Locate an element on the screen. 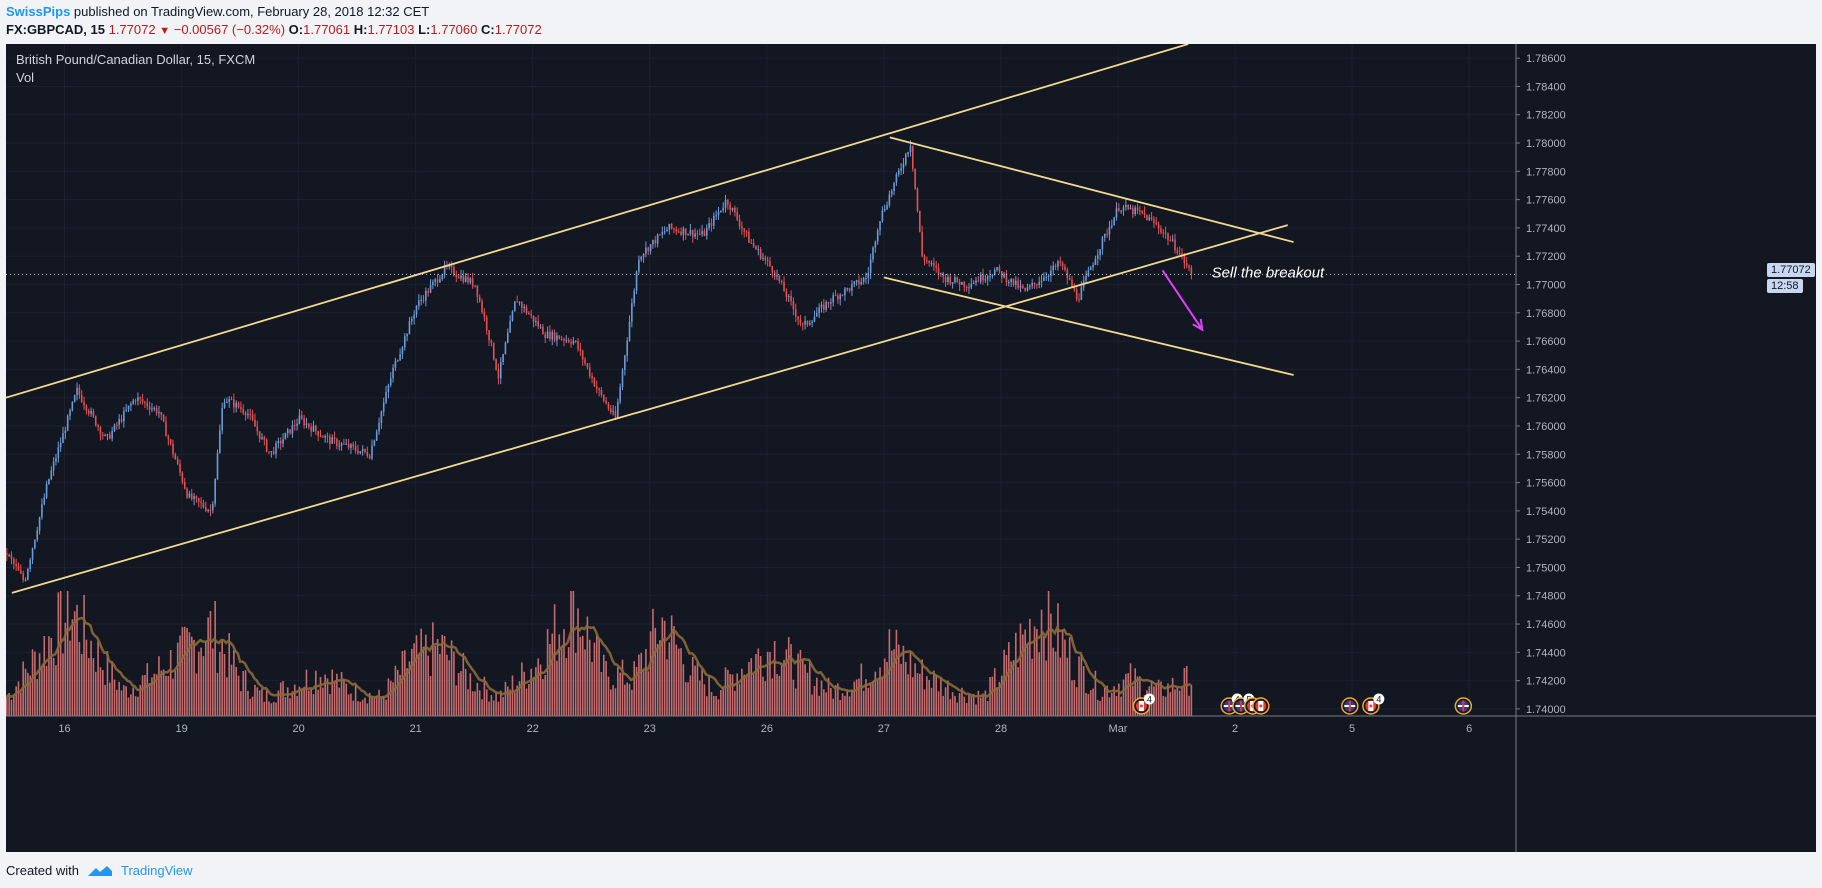  chart-symbol-title: British Pound/Canadian Dollar, 15, FXCM is located at coordinates (136, 59).